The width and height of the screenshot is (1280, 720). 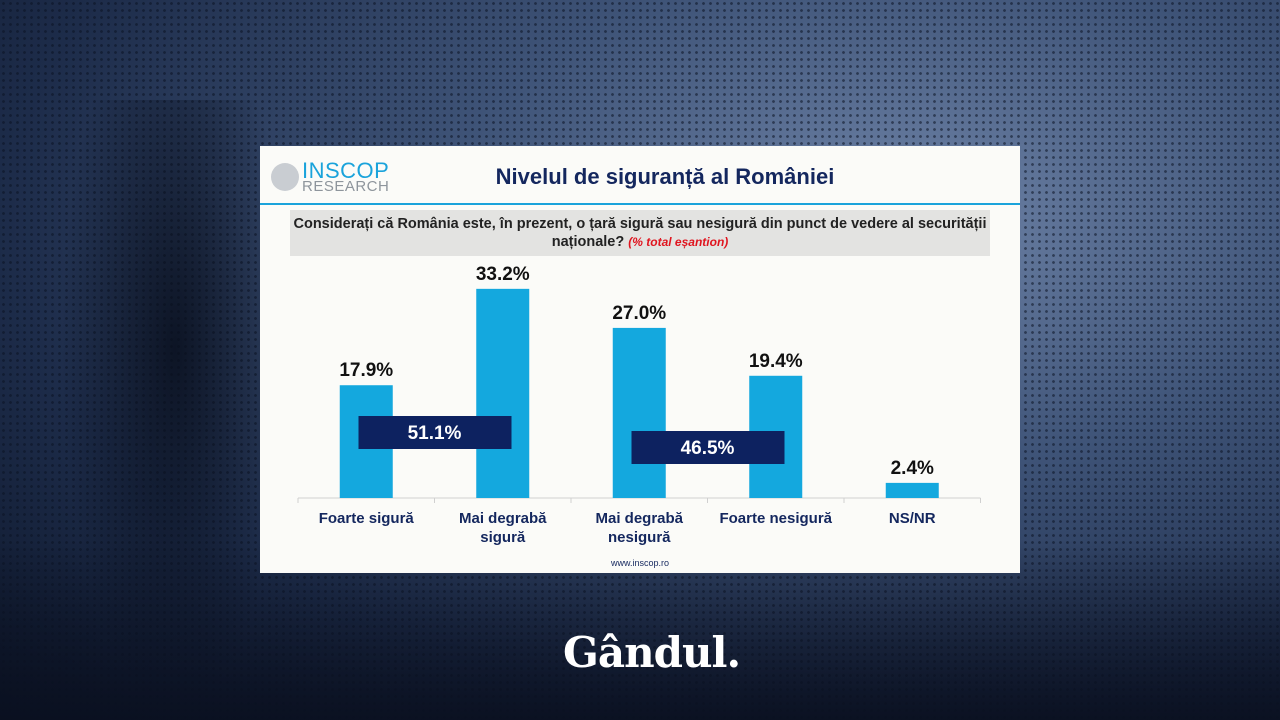 What do you see at coordinates (775, 518) in the screenshot?
I see `category-label: Foarte nesigură` at bounding box center [775, 518].